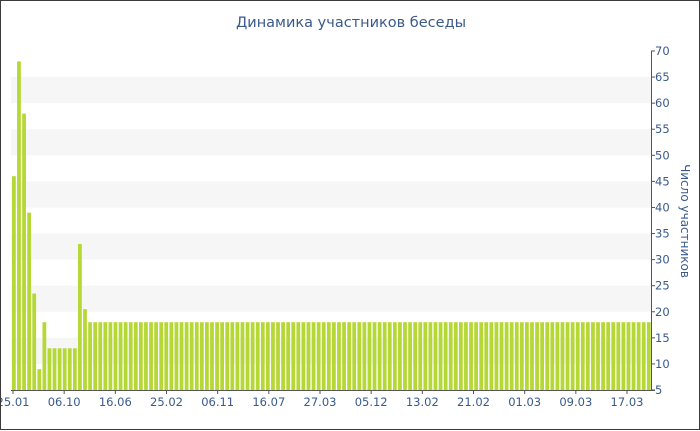 Image resolution: width=700 pixels, height=431 pixels. What do you see at coordinates (662, 286) in the screenshot?
I see `y-tick-label: 25` at bounding box center [662, 286].